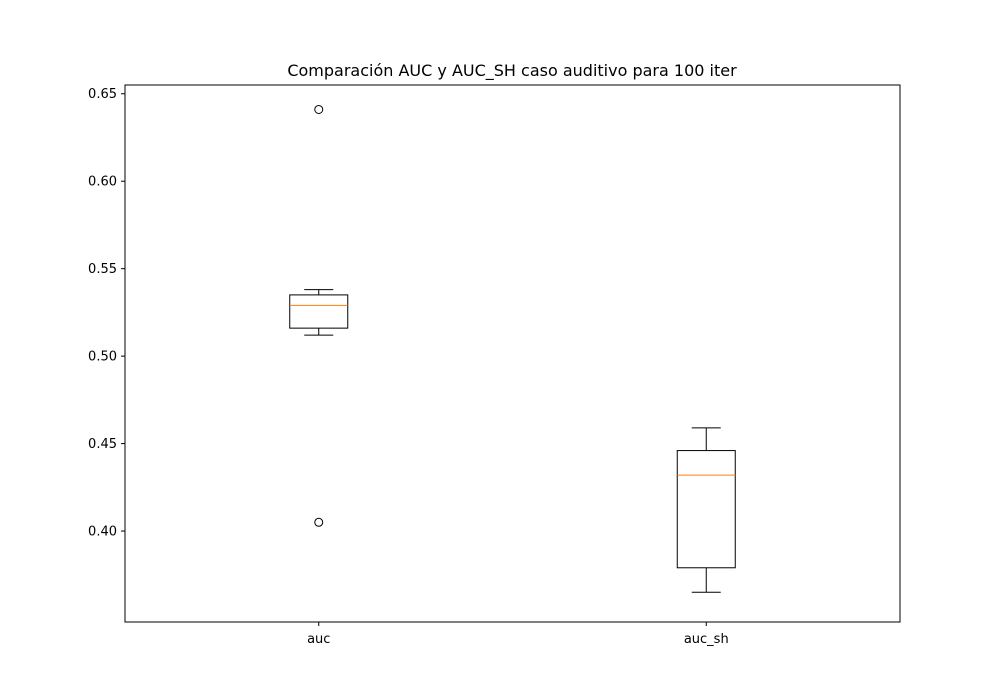  What do you see at coordinates (318, 639) in the screenshot?
I see `x-tick-label: auc` at bounding box center [318, 639].